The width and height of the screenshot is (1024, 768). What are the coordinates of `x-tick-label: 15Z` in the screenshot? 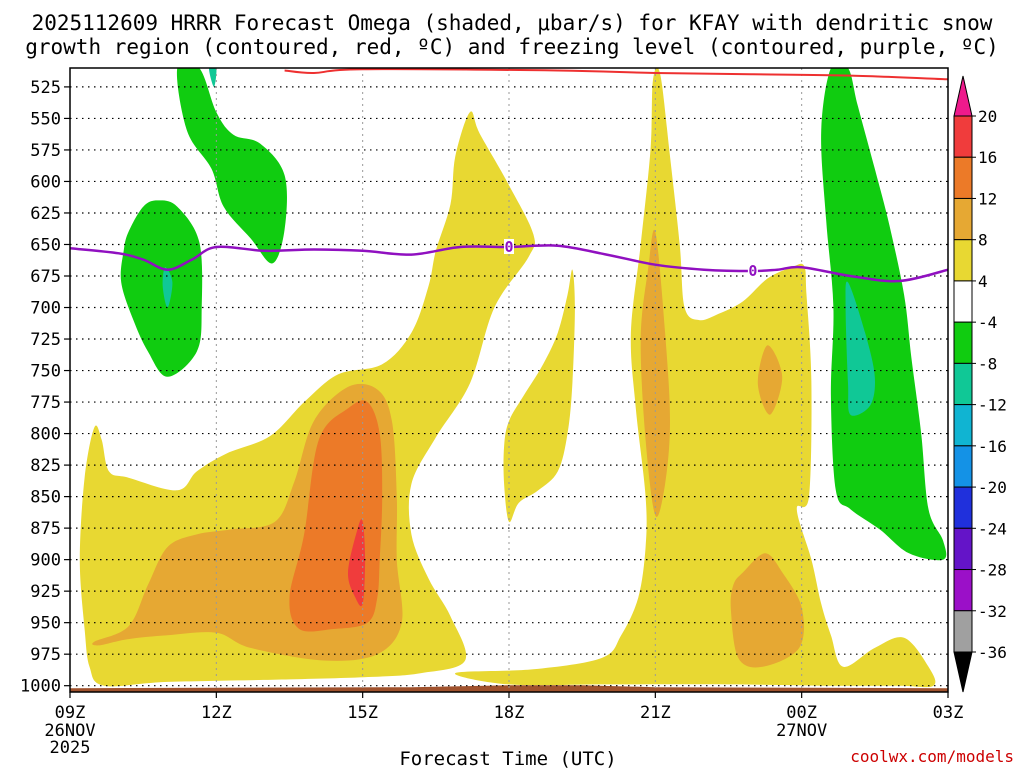 It's located at (362, 713).